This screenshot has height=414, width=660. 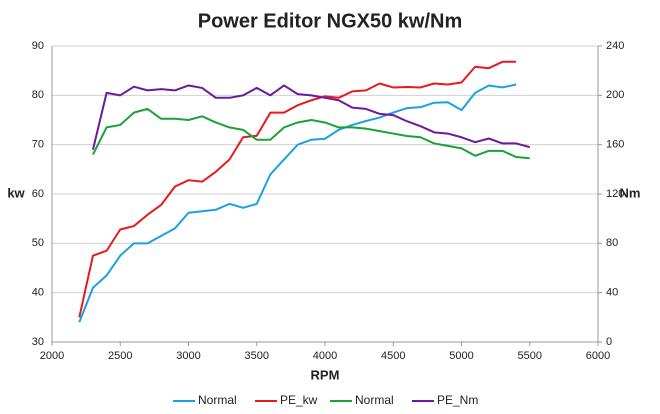 I want to click on y-tick-label: 50, so click(x=38, y=243).